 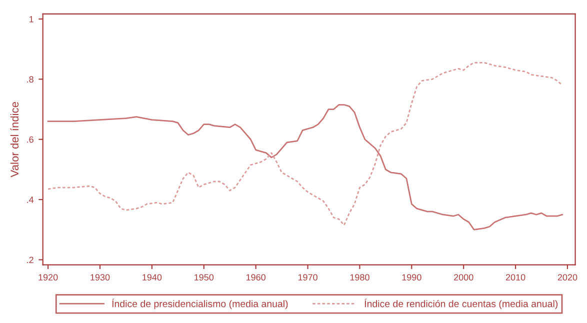 I want to click on x-tick-label: 1940, so click(x=152, y=277).